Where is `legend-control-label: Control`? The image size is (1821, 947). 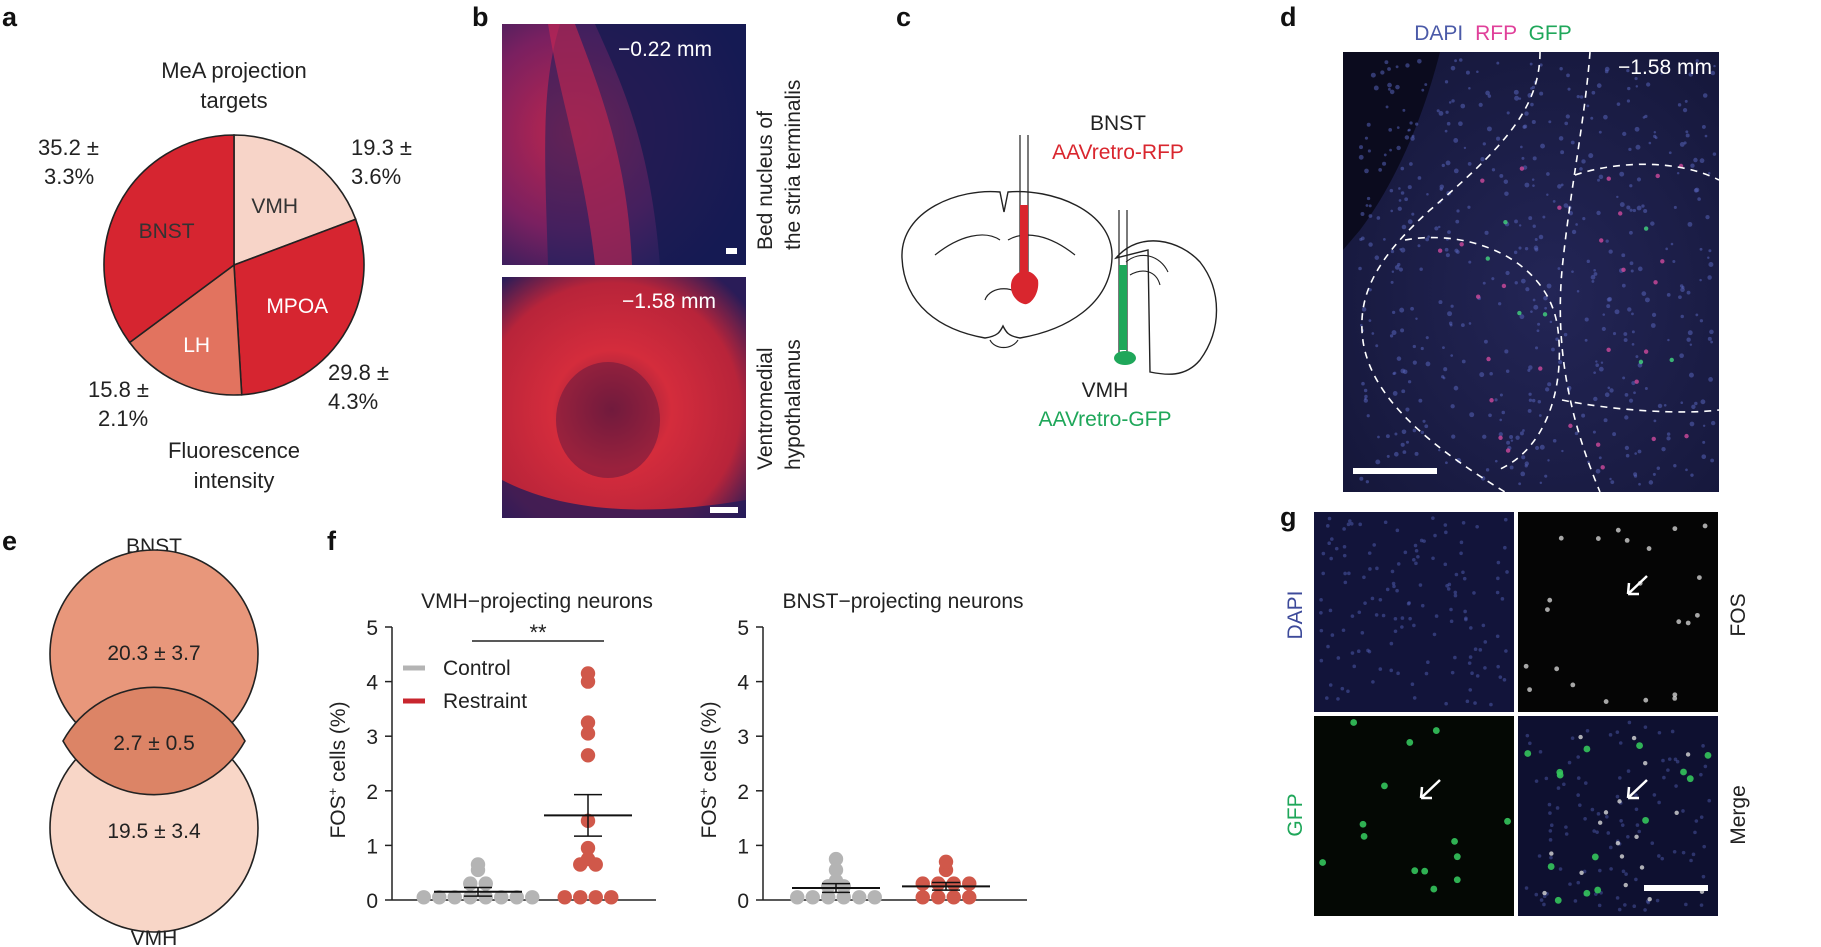 legend-control-label: Control is located at coordinates (477, 668).